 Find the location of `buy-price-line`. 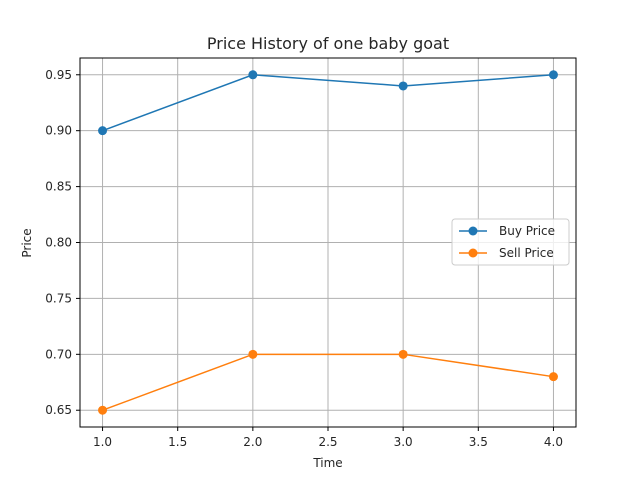

buy-price-line is located at coordinates (328, 103).